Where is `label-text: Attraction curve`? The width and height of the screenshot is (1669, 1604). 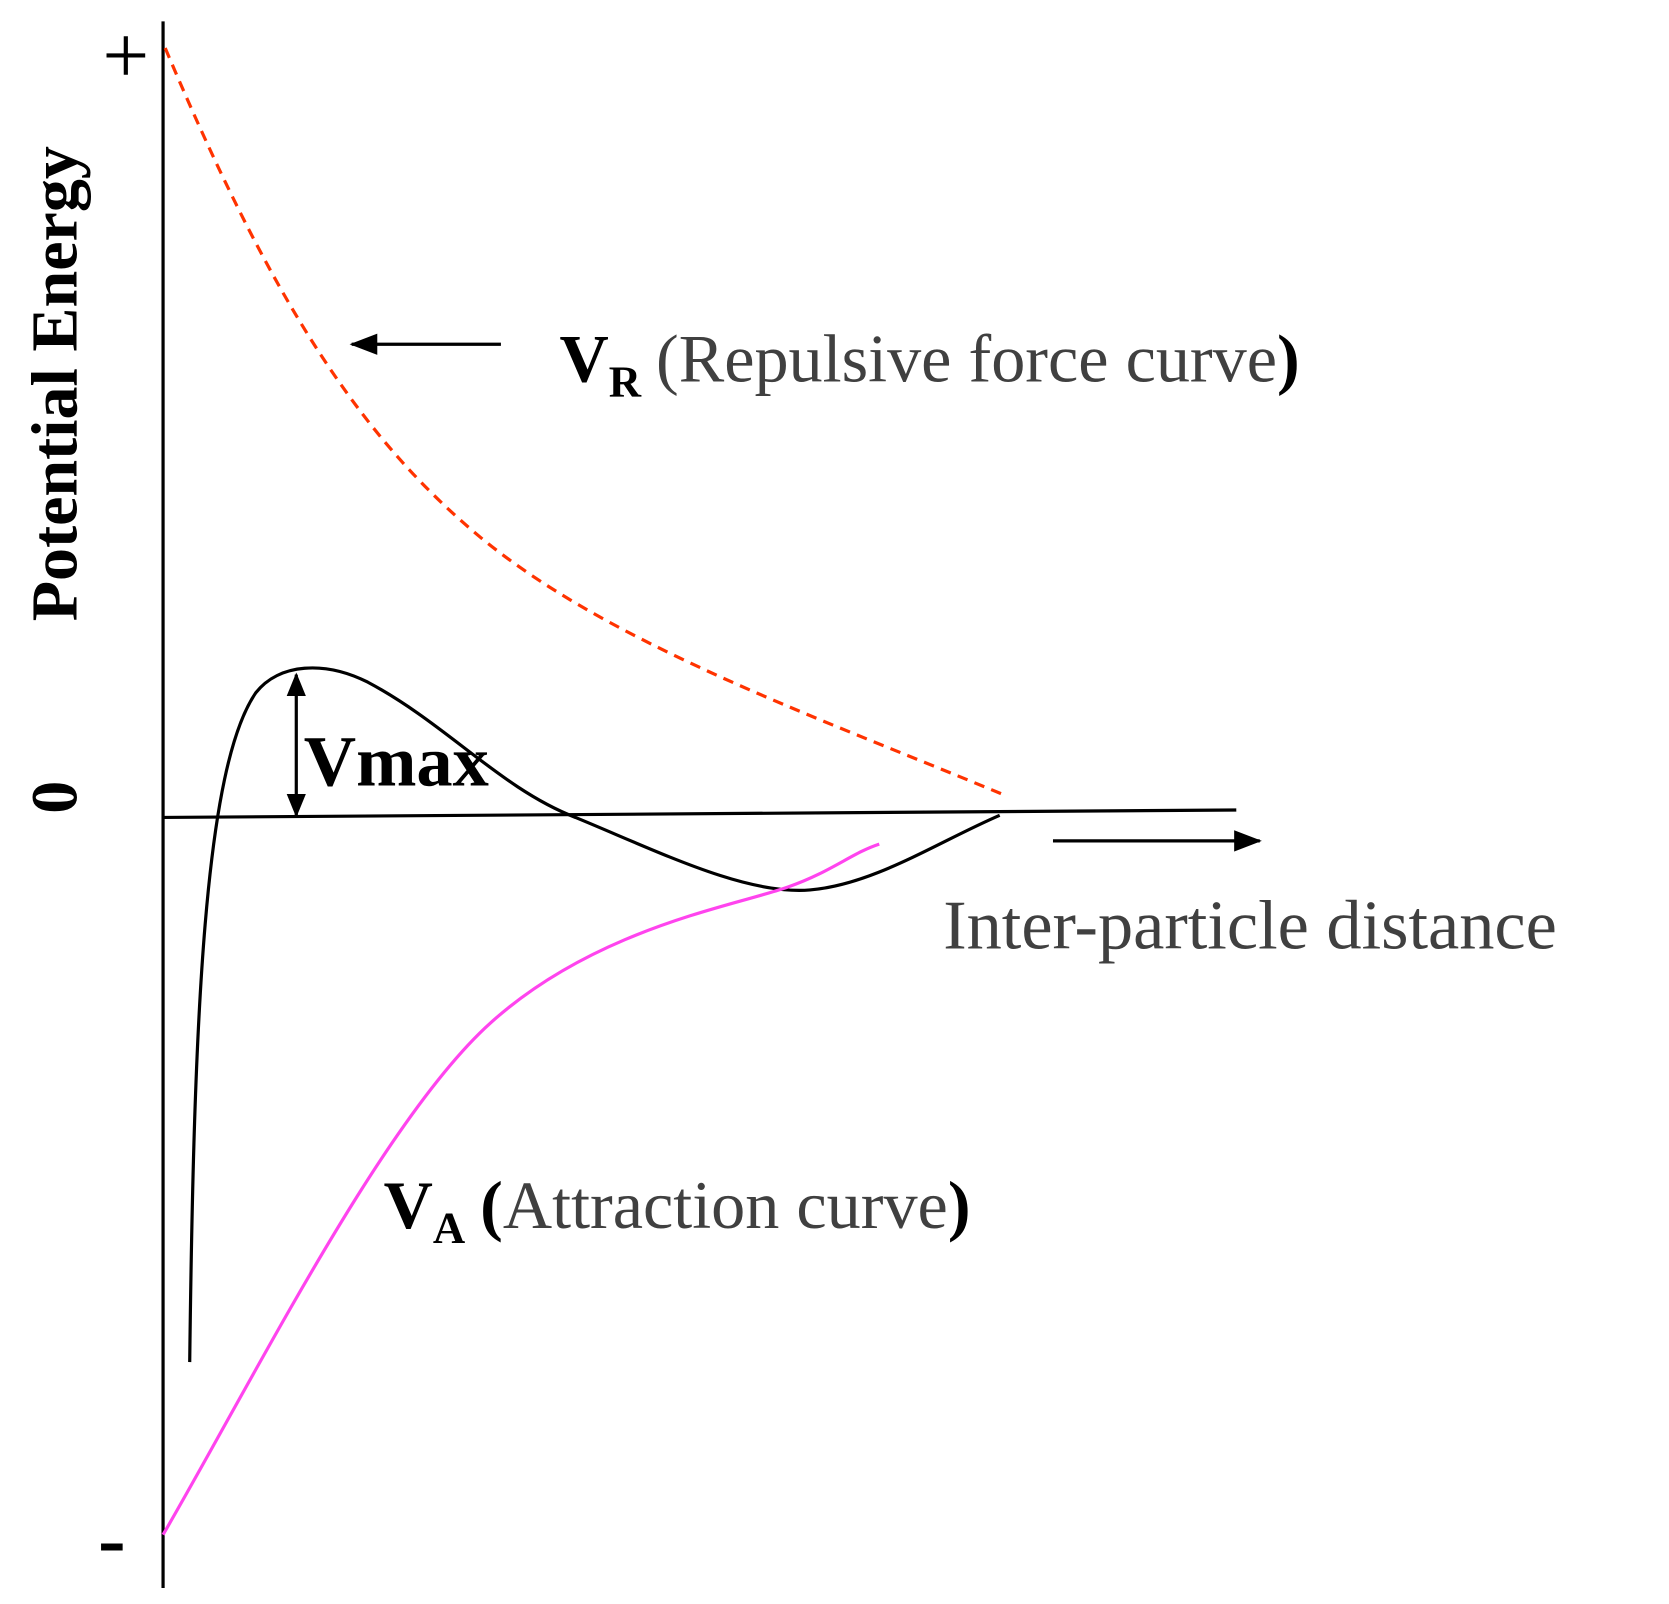
label-text: Attraction curve is located at coordinates (725, 1205).